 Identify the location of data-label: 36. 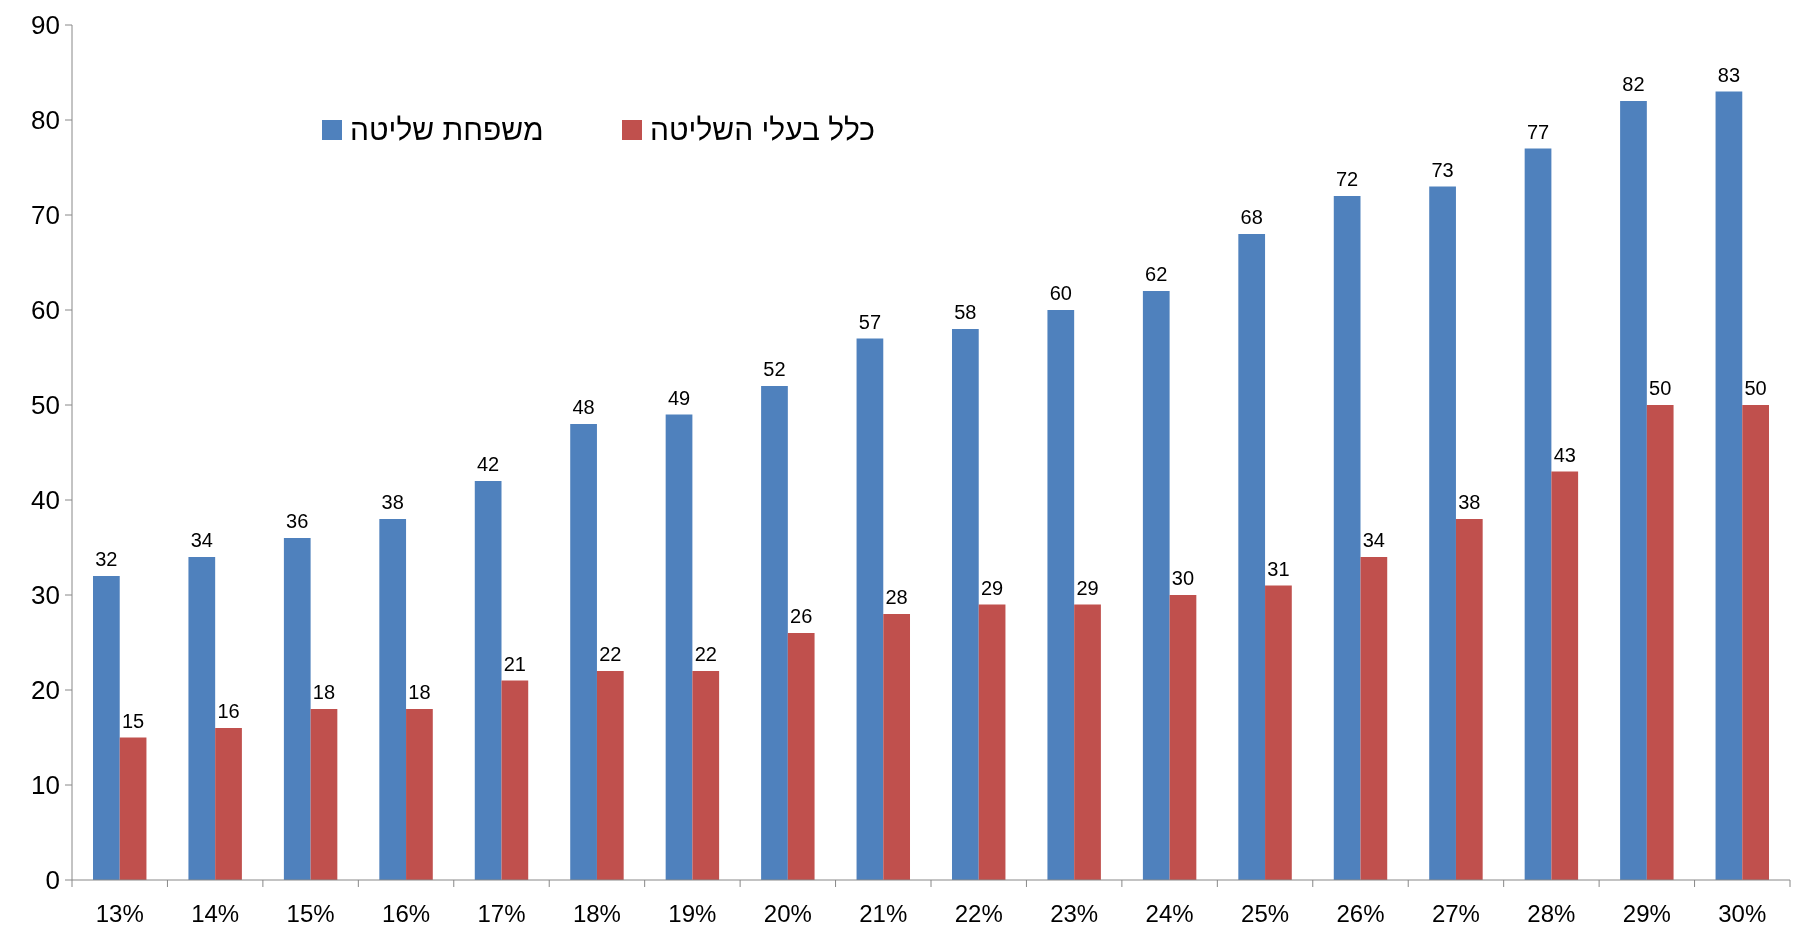
(297, 521).